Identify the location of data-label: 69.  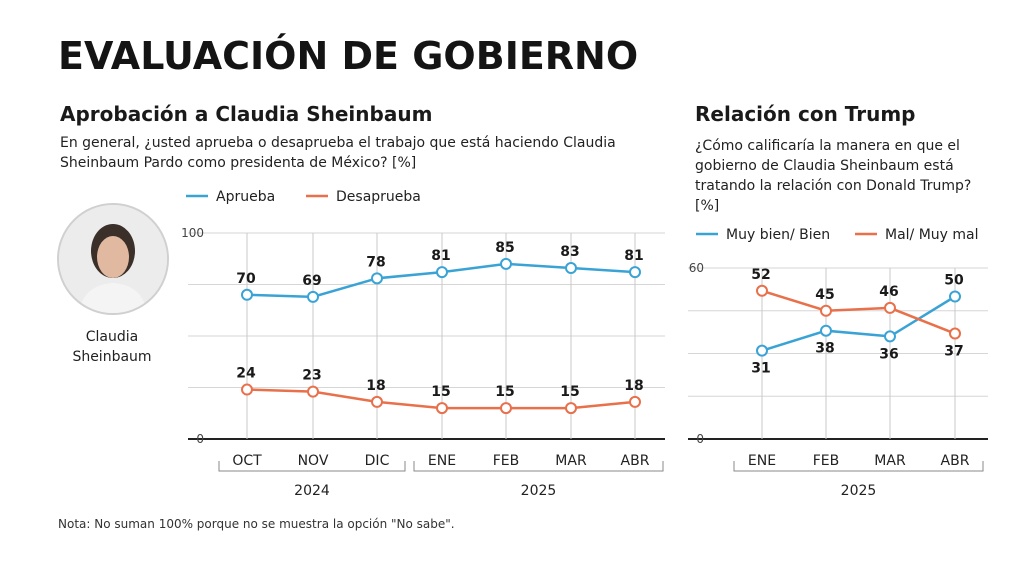
(311, 281).